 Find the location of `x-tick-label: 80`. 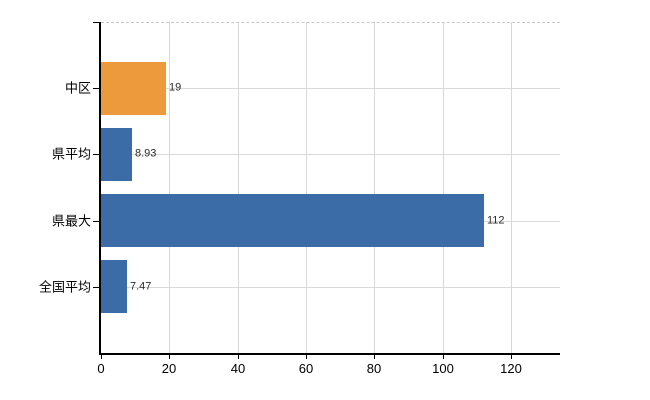

x-tick-label: 80 is located at coordinates (374, 368).